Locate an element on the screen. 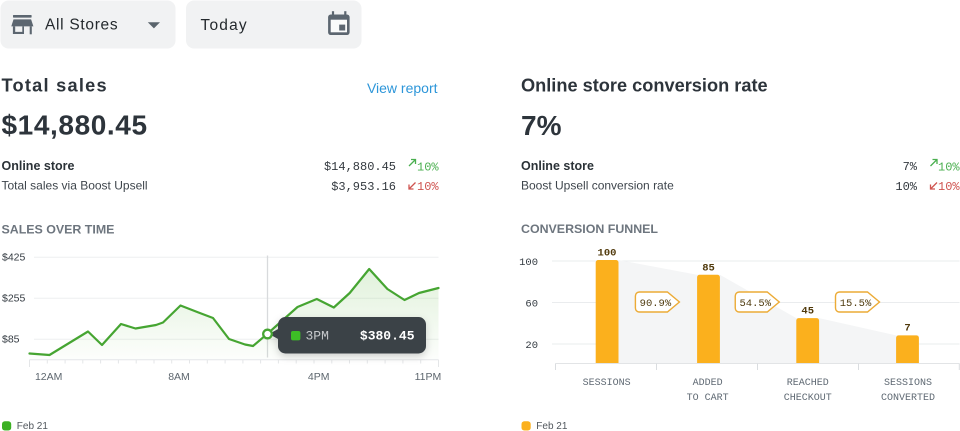 The height and width of the screenshot is (431, 960). svg-text: ADDED is located at coordinates (708, 383).